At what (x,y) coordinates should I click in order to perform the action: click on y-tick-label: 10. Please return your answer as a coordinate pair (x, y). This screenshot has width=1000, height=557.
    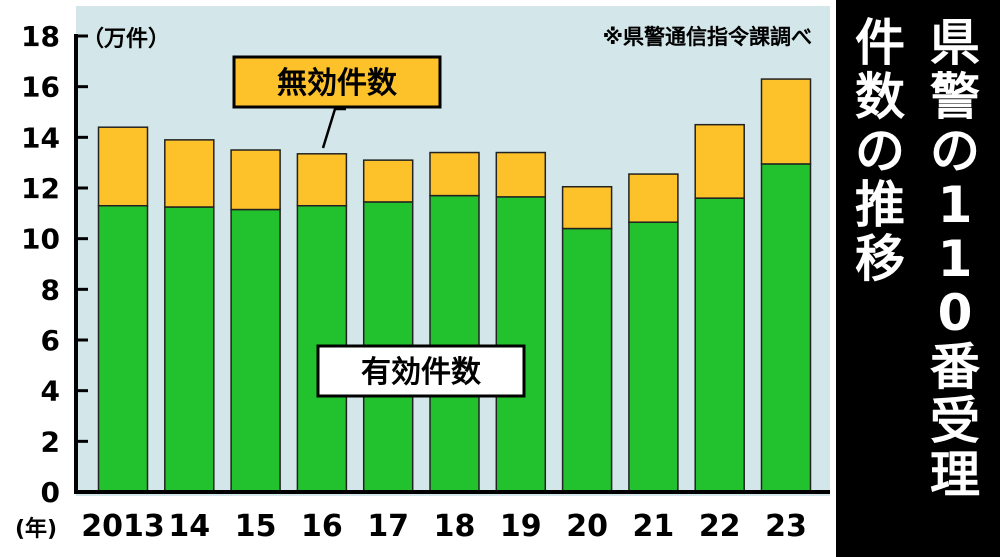
    Looking at the image, I should click on (40, 239).